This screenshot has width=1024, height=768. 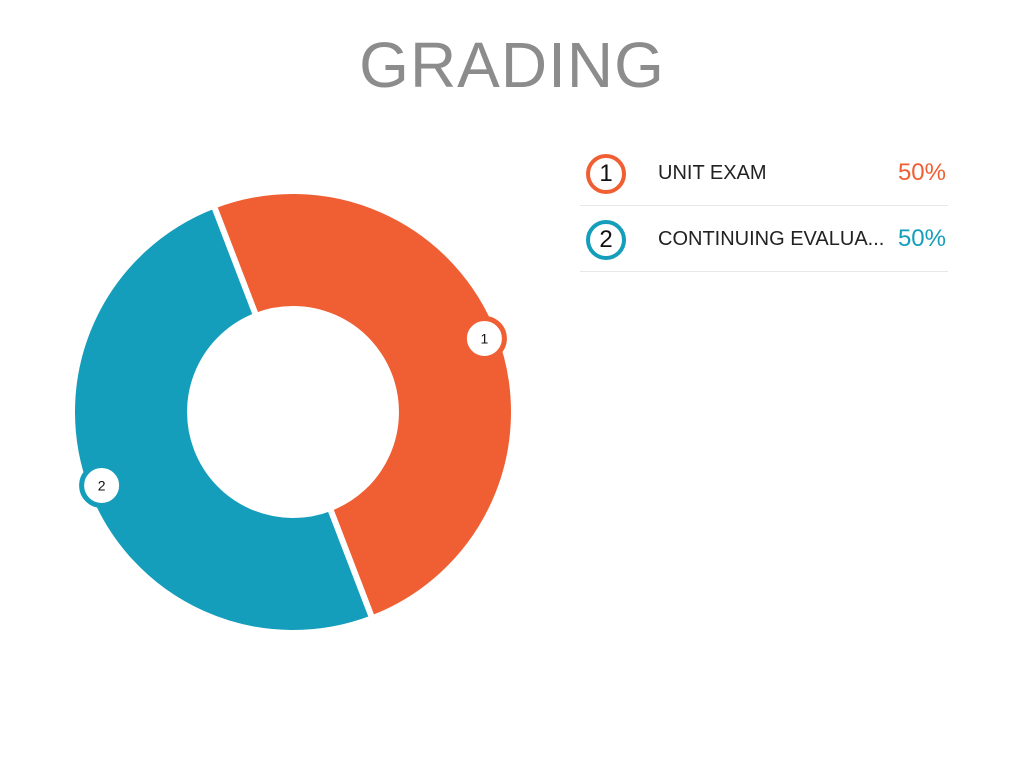 I want to click on slice-marker-2: 2, so click(x=102, y=485).